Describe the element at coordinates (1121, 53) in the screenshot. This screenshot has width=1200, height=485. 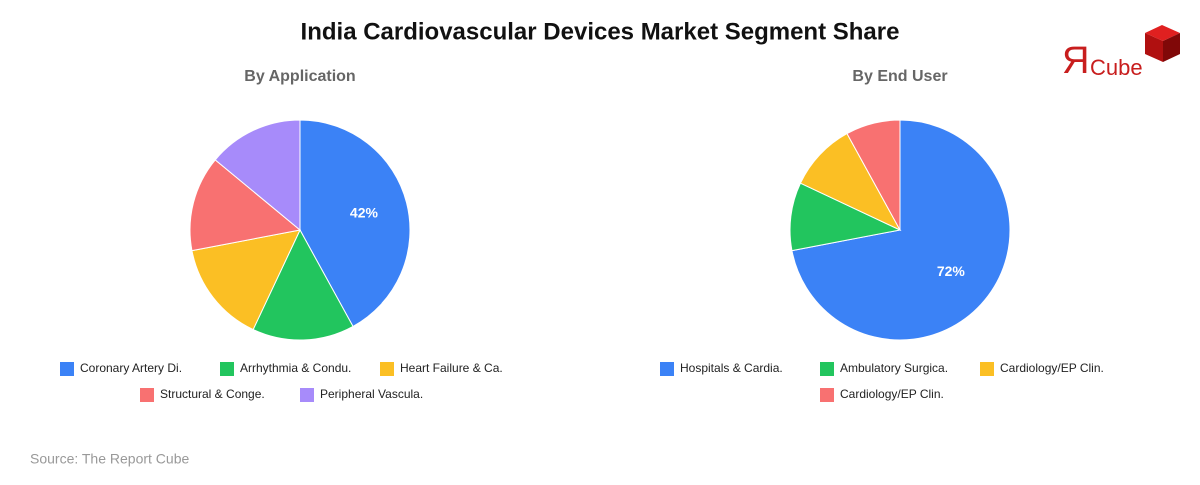
I see `logo: Я Cube` at that location.